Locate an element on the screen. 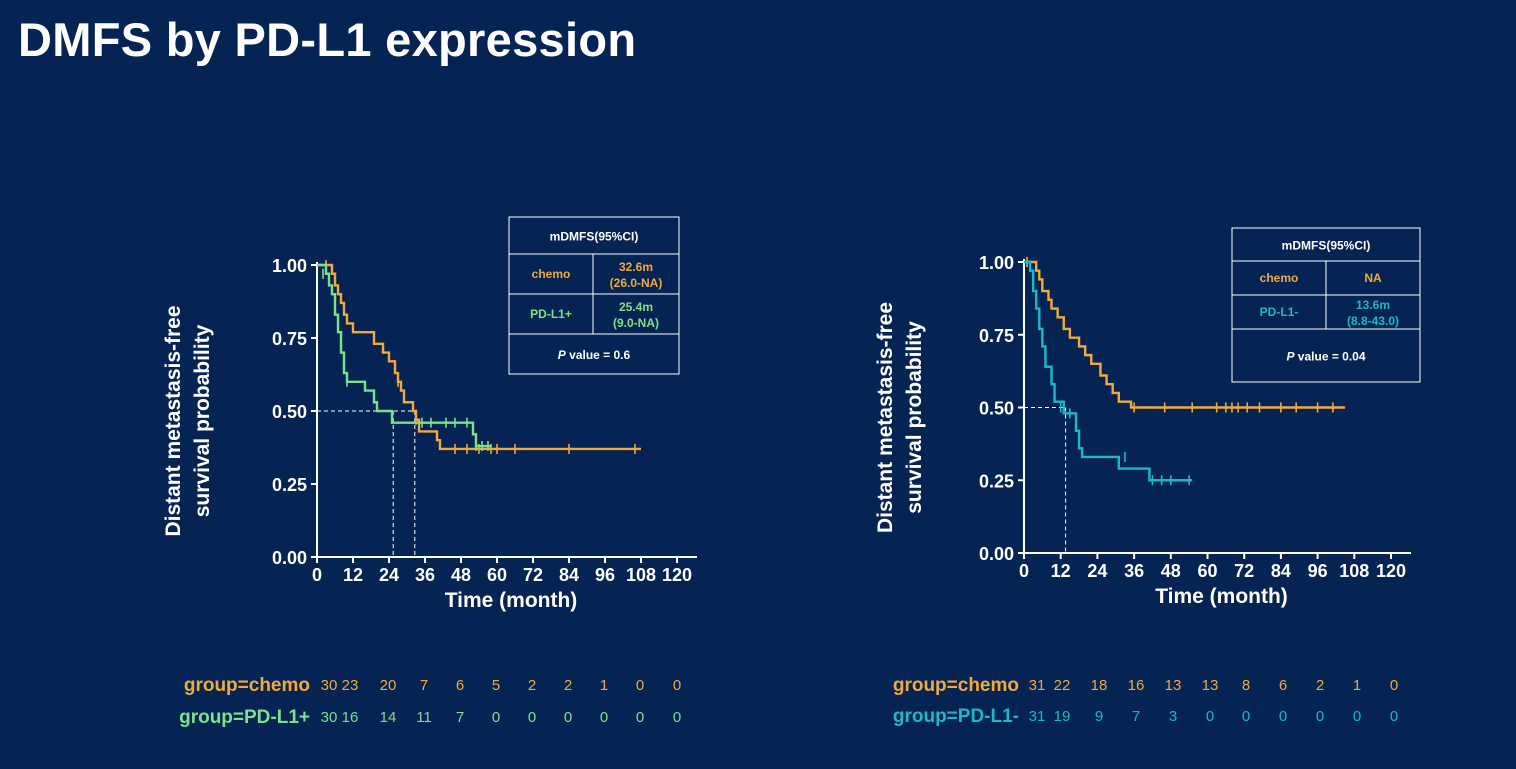  median-table-value: 32.6m is located at coordinates (636, 267).